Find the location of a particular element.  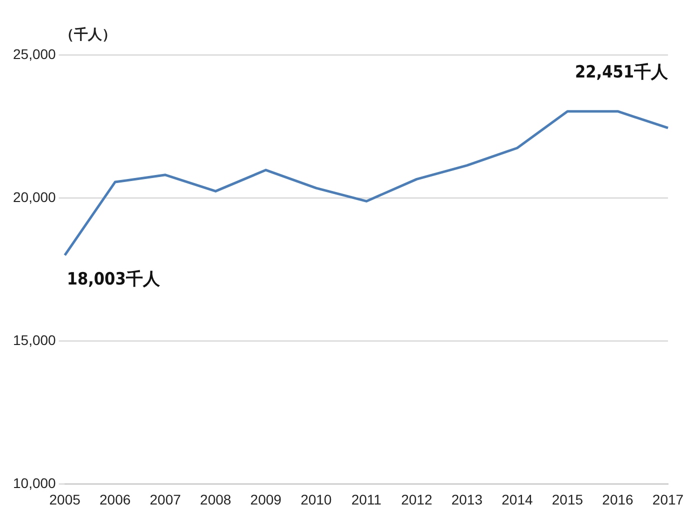

y-tick-label: 15,000 is located at coordinates (34, 340).